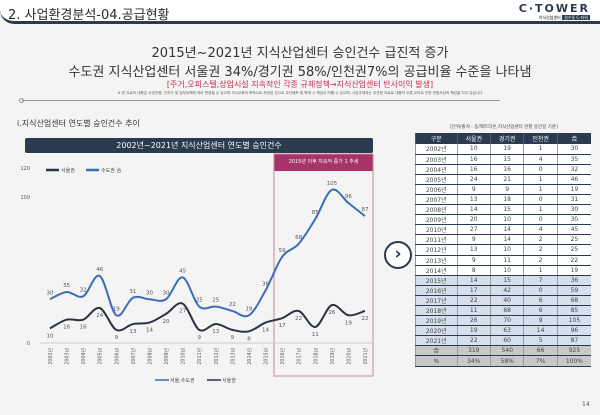 This screenshot has height=415, width=600. Describe the element at coordinates (99, 316) in the screenshot. I see `data-label: 24` at that location.